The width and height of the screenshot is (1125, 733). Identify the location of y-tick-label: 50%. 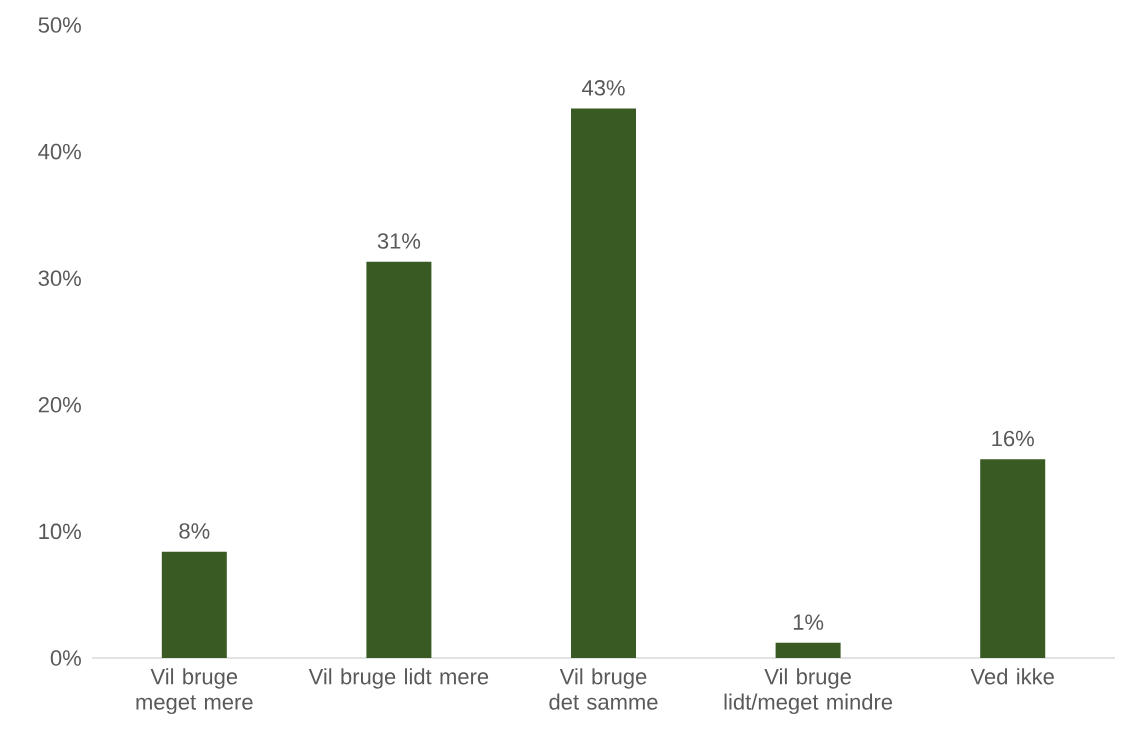
(59, 25).